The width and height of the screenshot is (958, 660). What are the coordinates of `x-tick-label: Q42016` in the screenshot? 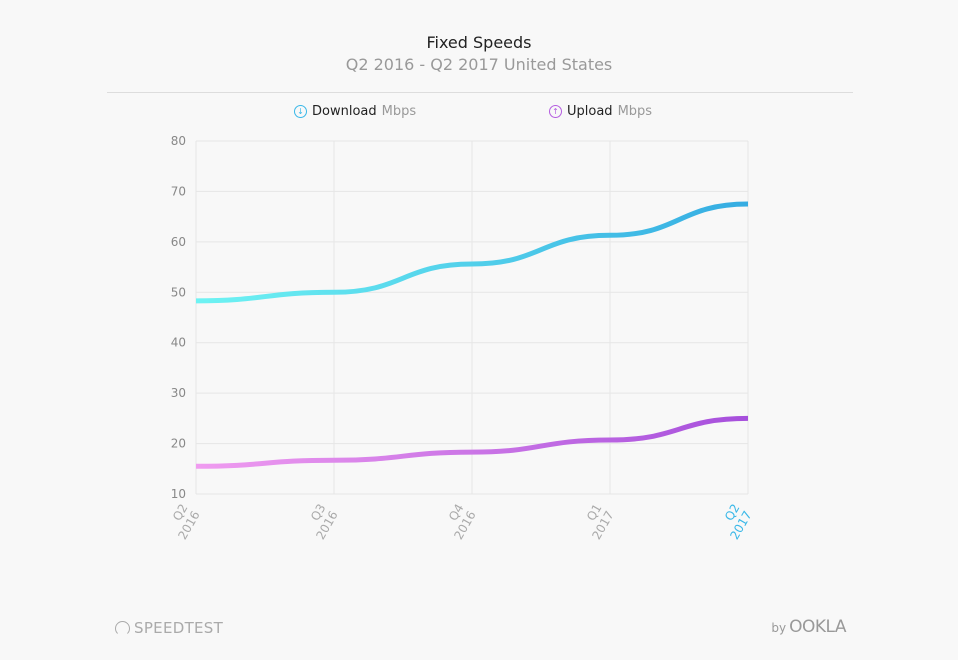 It's located at (459, 522).